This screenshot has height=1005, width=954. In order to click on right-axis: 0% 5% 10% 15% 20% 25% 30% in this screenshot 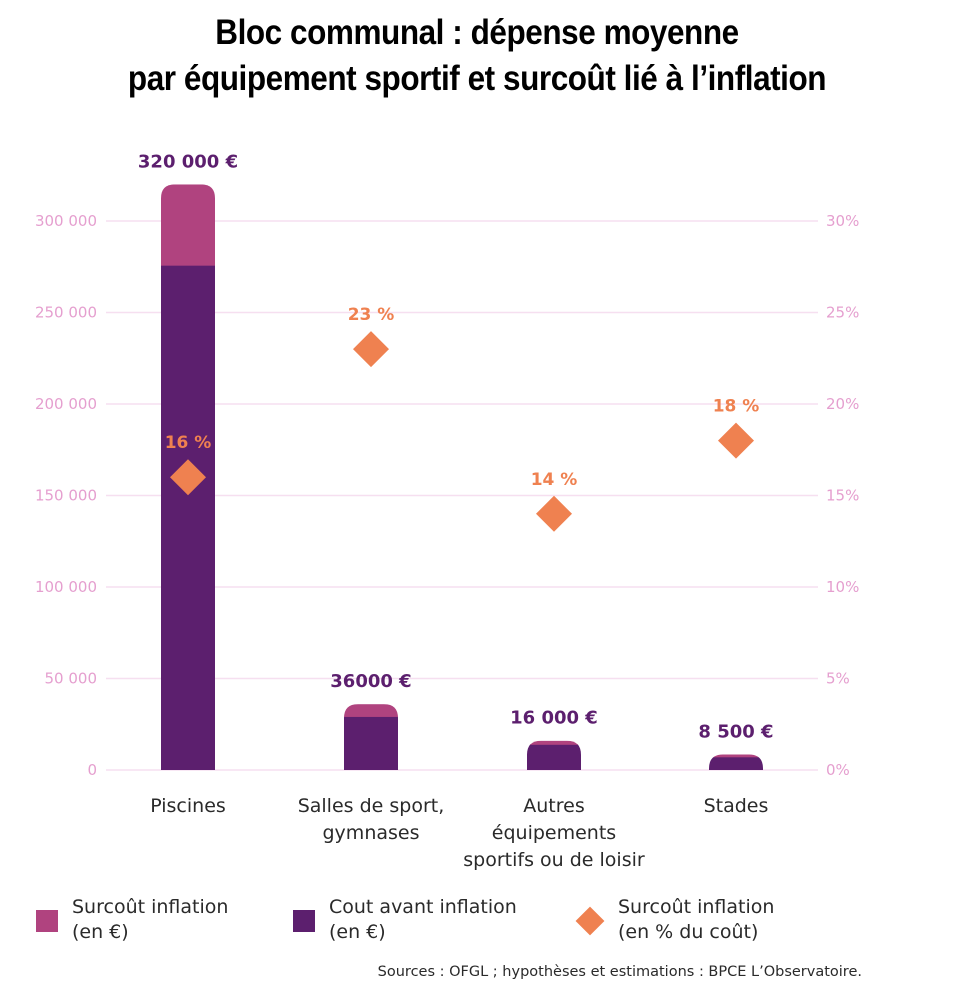, I will do `click(842, 495)`.